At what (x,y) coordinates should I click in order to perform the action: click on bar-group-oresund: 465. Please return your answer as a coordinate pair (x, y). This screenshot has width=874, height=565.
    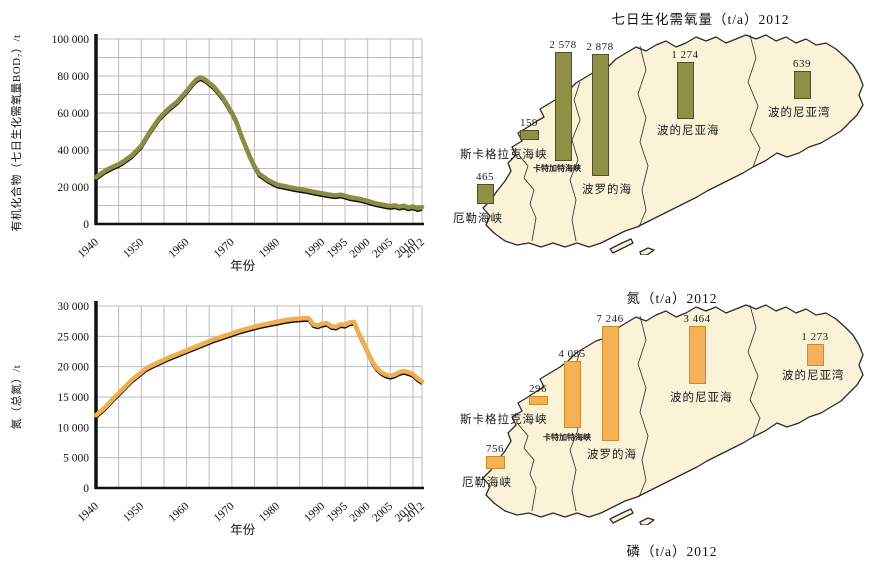
    Looking at the image, I should click on (485, 187).